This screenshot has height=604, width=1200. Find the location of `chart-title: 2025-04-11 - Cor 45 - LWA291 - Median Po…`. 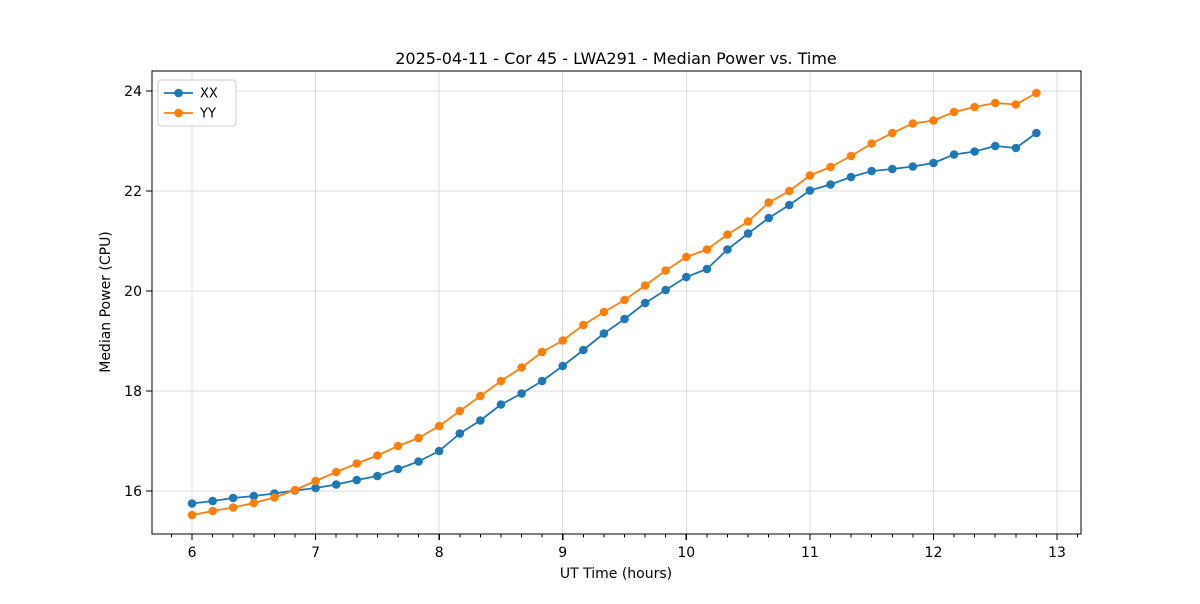

chart-title: 2025-04-11 - Cor 45 - LWA291 - Median Po… is located at coordinates (616, 58).